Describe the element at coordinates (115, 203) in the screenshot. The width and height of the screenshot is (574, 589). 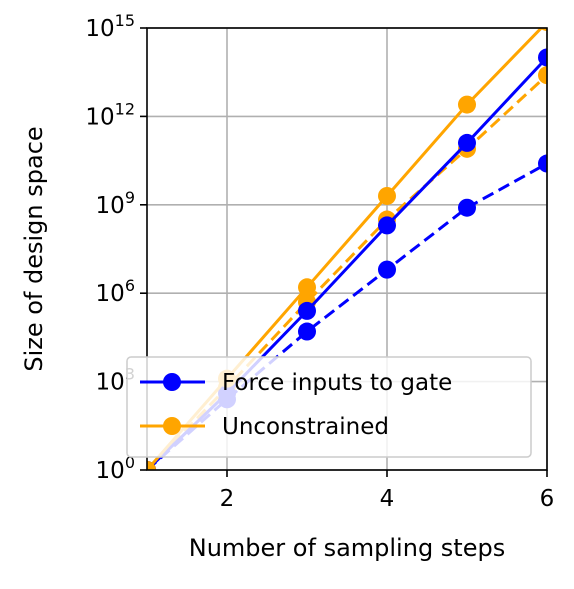
I see `y-tick-label: 10⁹` at that location.